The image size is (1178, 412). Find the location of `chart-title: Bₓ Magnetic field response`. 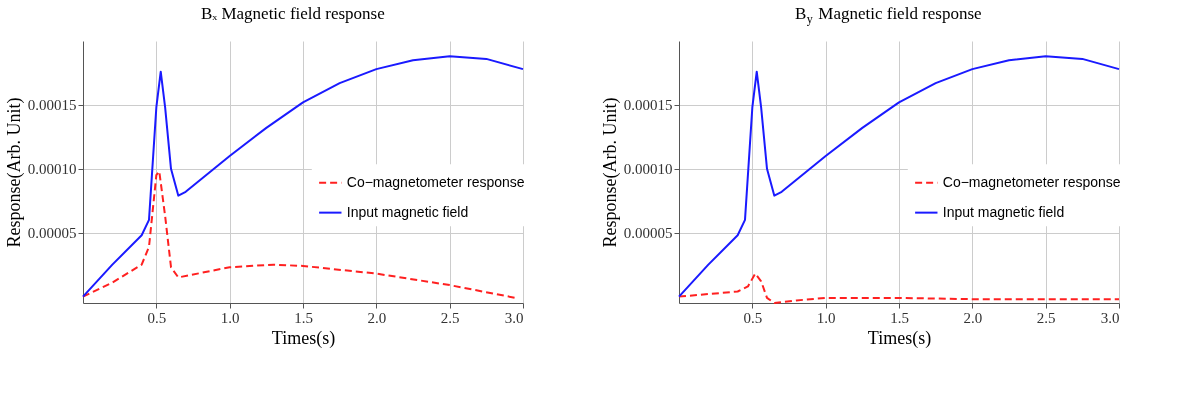

chart-title: Bₓ Magnetic field response is located at coordinates (292, 13).